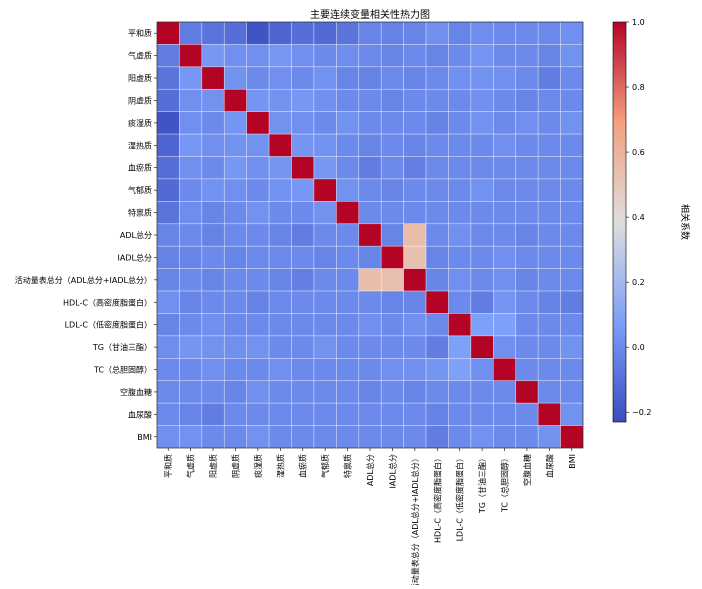 This screenshot has height=589, width=702. What do you see at coordinates (638, 152) in the screenshot?
I see `colorbar-tick-label: 0.6` at bounding box center [638, 152].